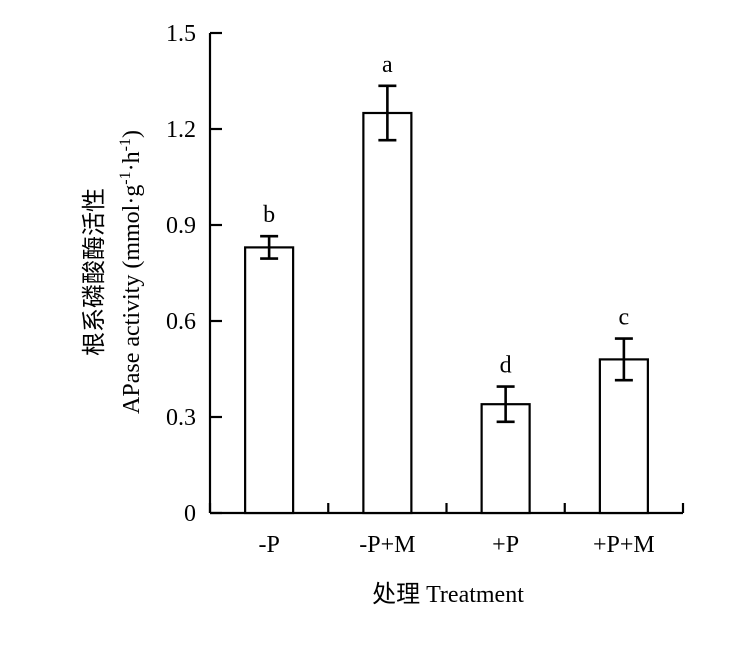  I want to click on x-axis-title: 处理 Treatment, so click(448, 594).